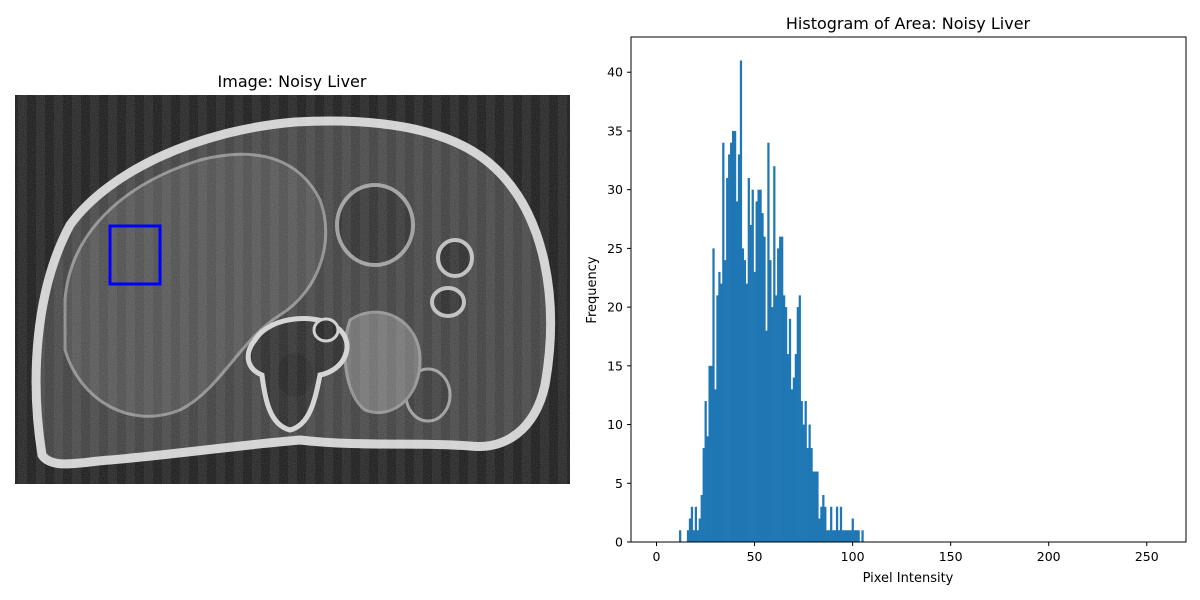 This screenshot has width=1200, height=600. What do you see at coordinates (615, 424) in the screenshot?
I see `y-tick-label: 10` at bounding box center [615, 424].